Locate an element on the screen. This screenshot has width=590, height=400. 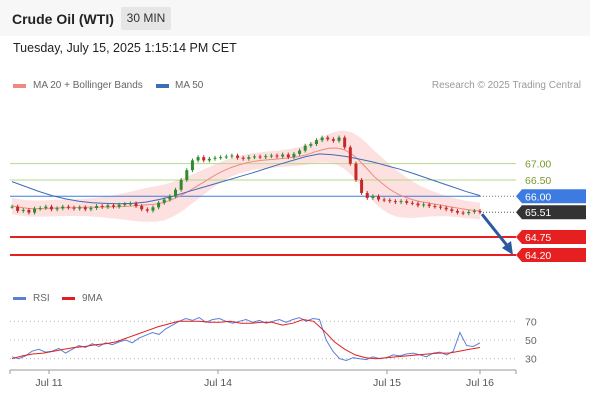
ma20-line is located at coordinates (246, 179).